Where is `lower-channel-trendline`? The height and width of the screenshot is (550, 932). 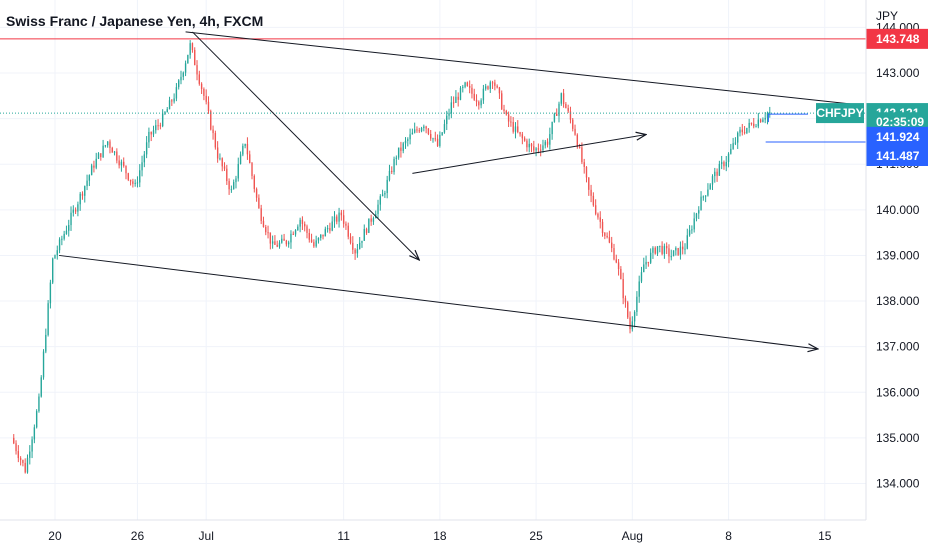 lower-channel-trendline is located at coordinates (438, 301).